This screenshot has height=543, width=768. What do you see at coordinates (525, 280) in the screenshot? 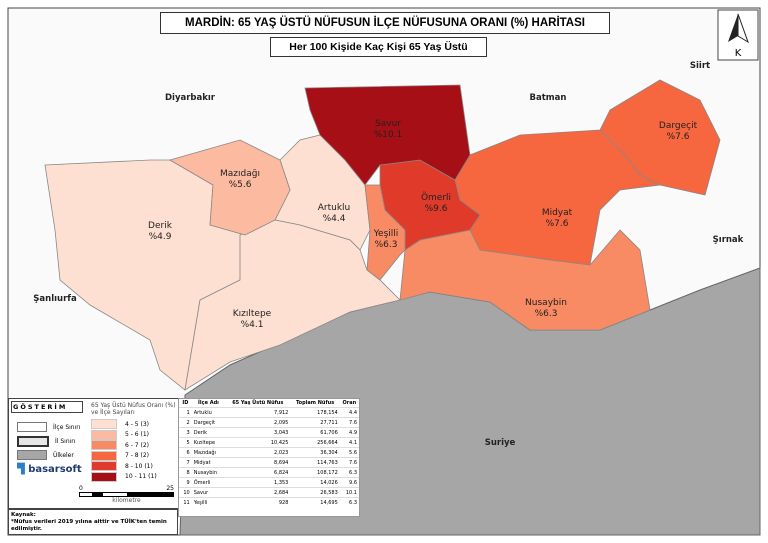
I see `district-nusaybin` at bounding box center [525, 280].